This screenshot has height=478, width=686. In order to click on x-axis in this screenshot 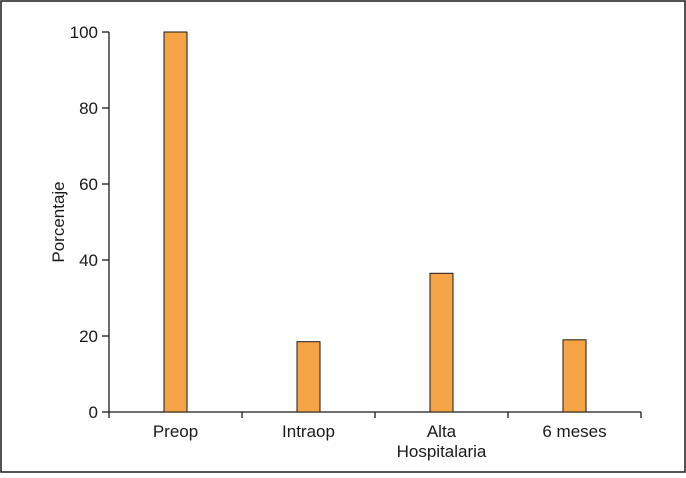, I will do `click(375, 414)`.